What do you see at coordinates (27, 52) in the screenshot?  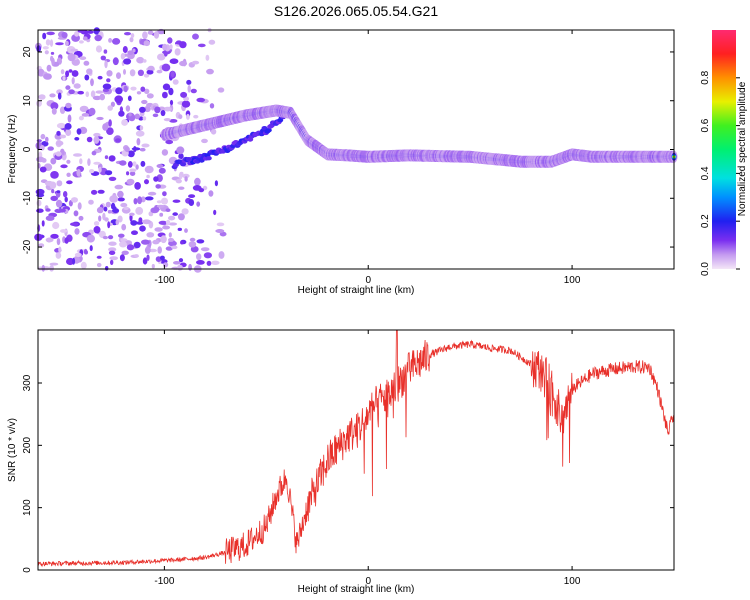 I see `y-tick-label: 20` at bounding box center [27, 52].